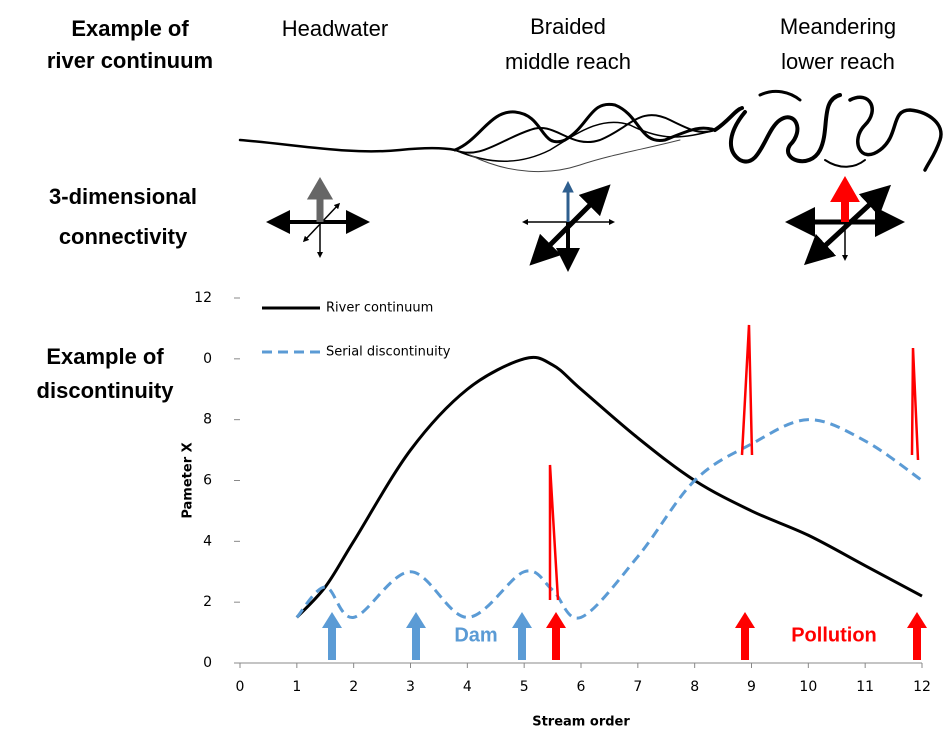  Describe the element at coordinates (568, 26) in the screenshot. I see `column-label: Braided` at that location.